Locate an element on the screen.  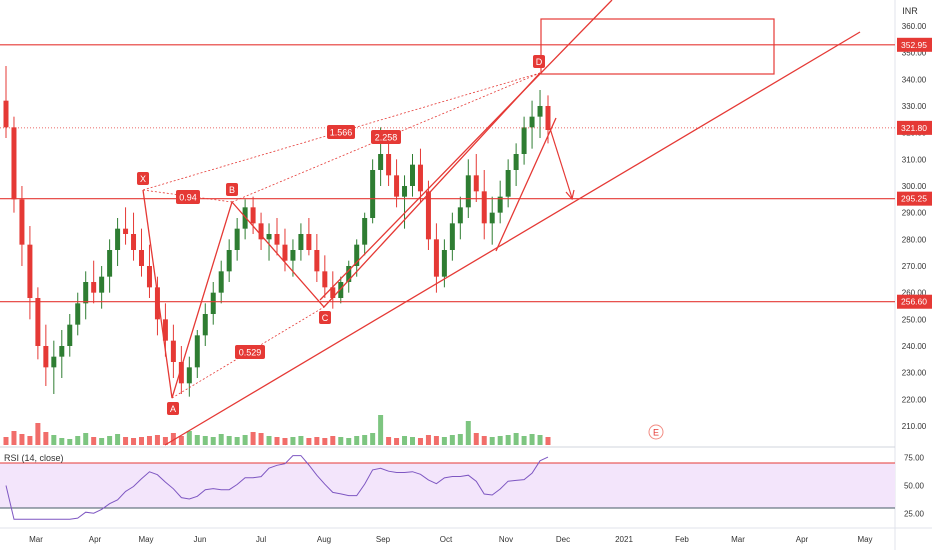
point-c-bg is located at coordinates (325, 317).